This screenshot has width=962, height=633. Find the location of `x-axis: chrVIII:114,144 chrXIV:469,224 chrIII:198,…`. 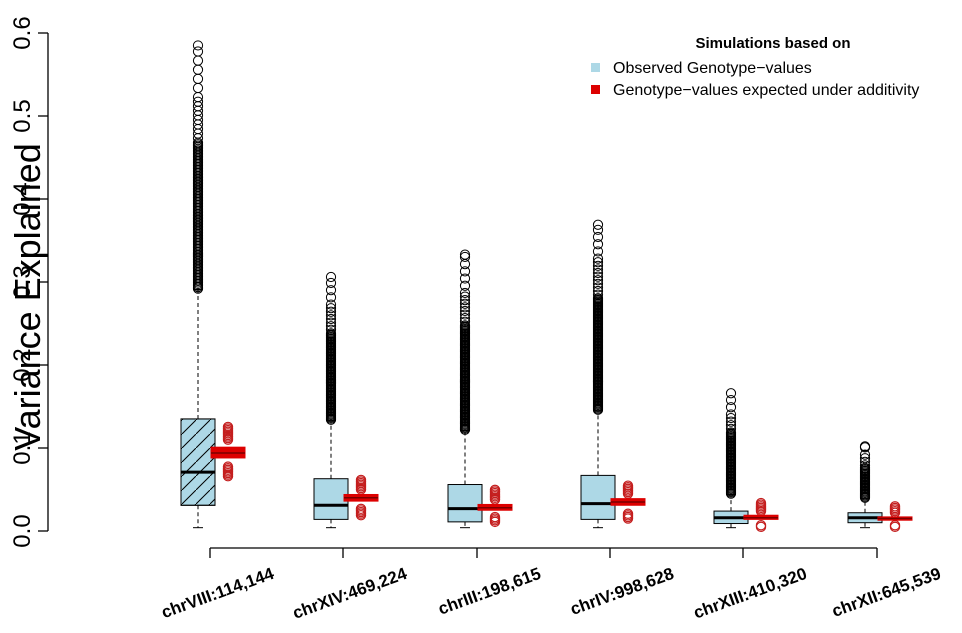

x-axis: chrVIII:114,144 chrXIV:469,224 chrIII:198,… is located at coordinates (551, 585).